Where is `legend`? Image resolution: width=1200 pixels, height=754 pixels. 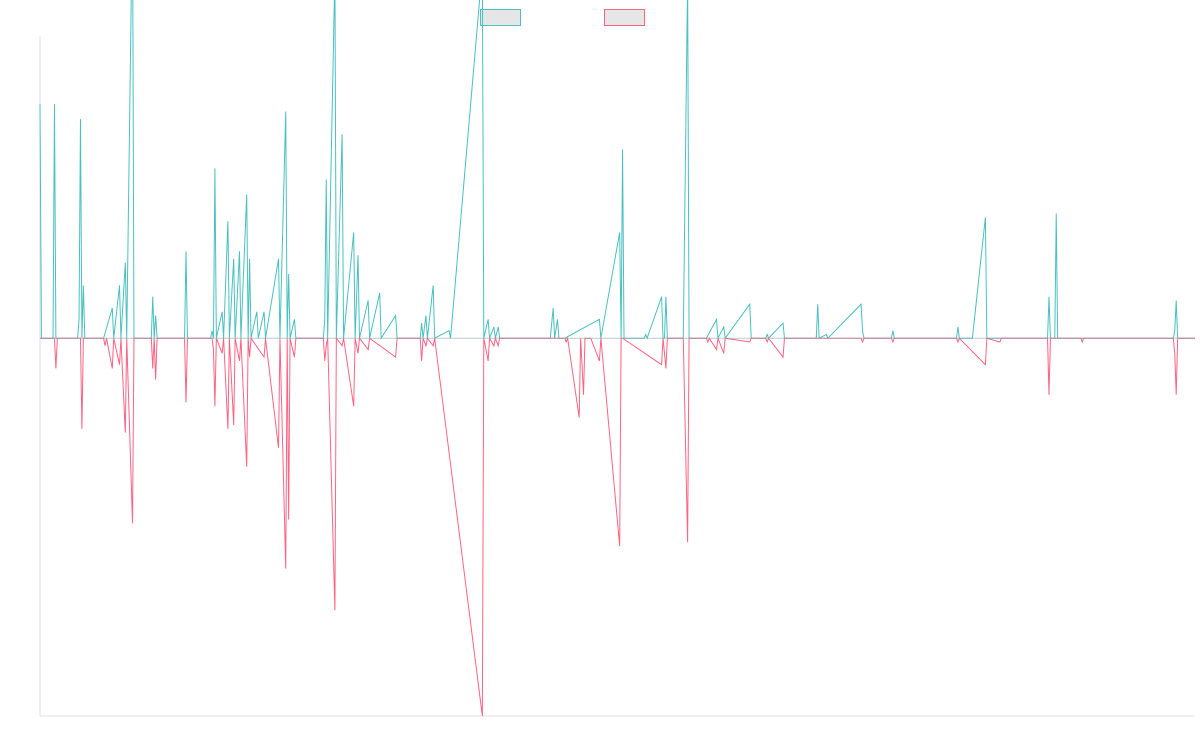 legend is located at coordinates (562, 17).